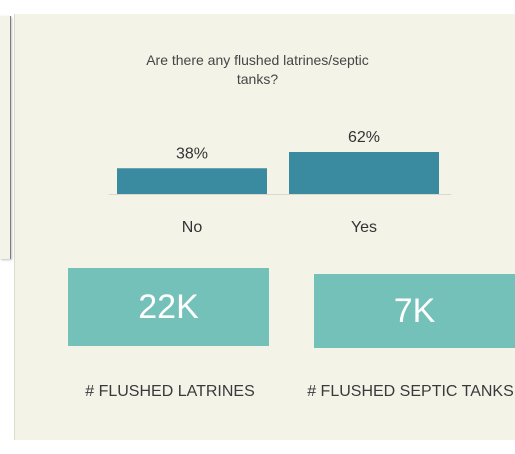 The width and height of the screenshot is (515, 454). I want to click on kpi-value-septic-tanks: 7K, so click(414, 310).